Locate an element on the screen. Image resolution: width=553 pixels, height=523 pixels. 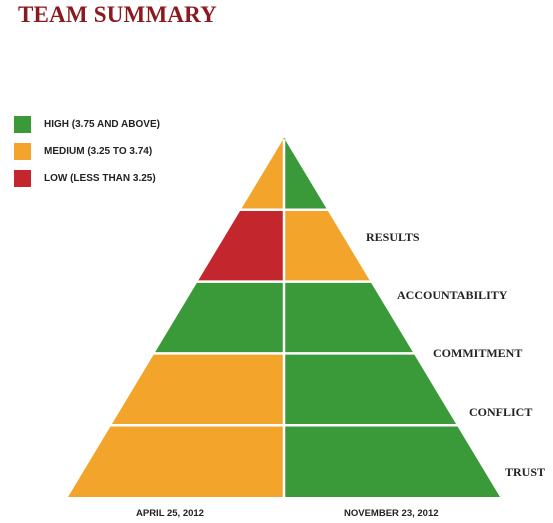
level-label-commitment: COMMITMENT is located at coordinates (478, 353).